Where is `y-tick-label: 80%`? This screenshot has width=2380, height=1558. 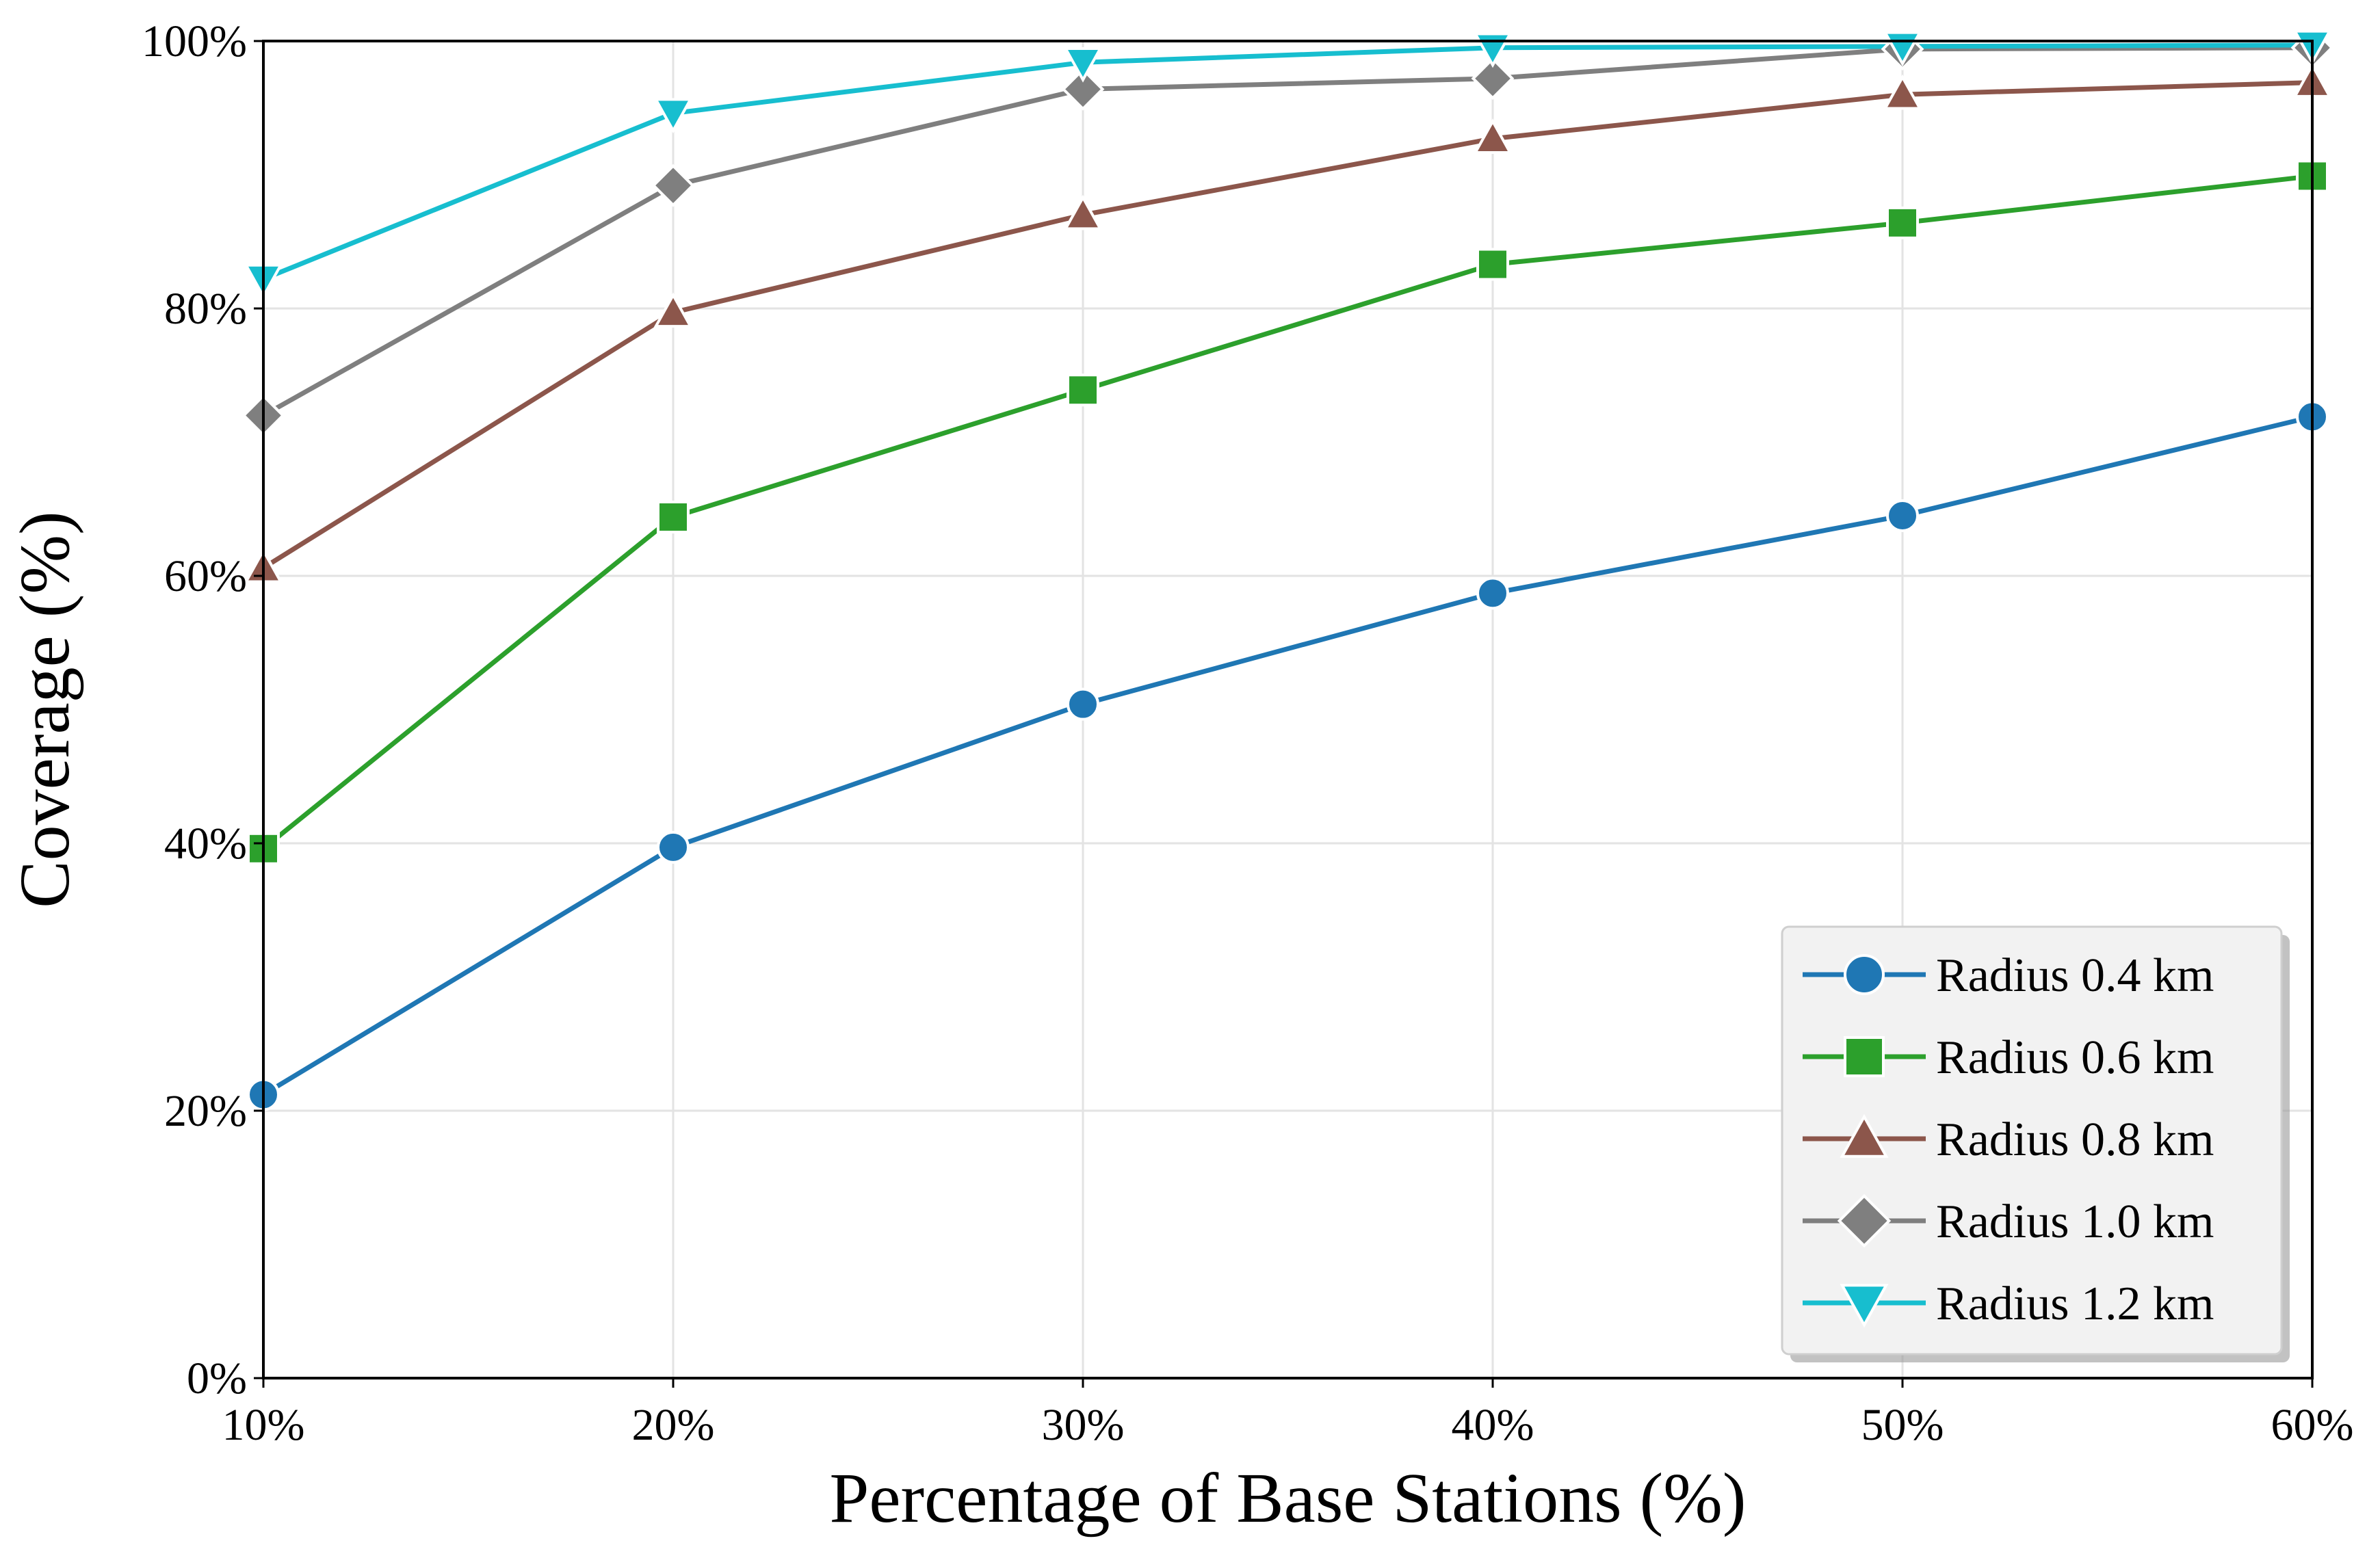 y-tick-label: 80% is located at coordinates (205, 309).